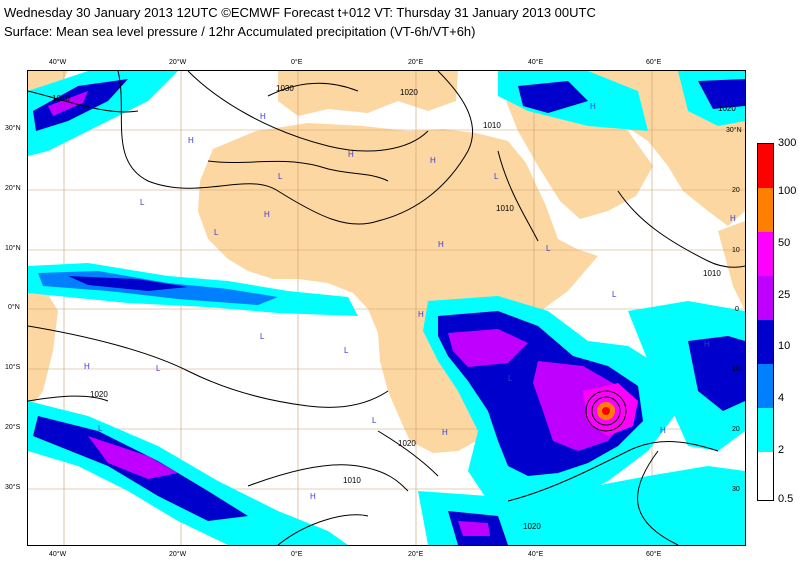 This screenshot has height=568, width=807. What do you see at coordinates (781, 450) in the screenshot?
I see `legend-label: 2` at bounding box center [781, 450].